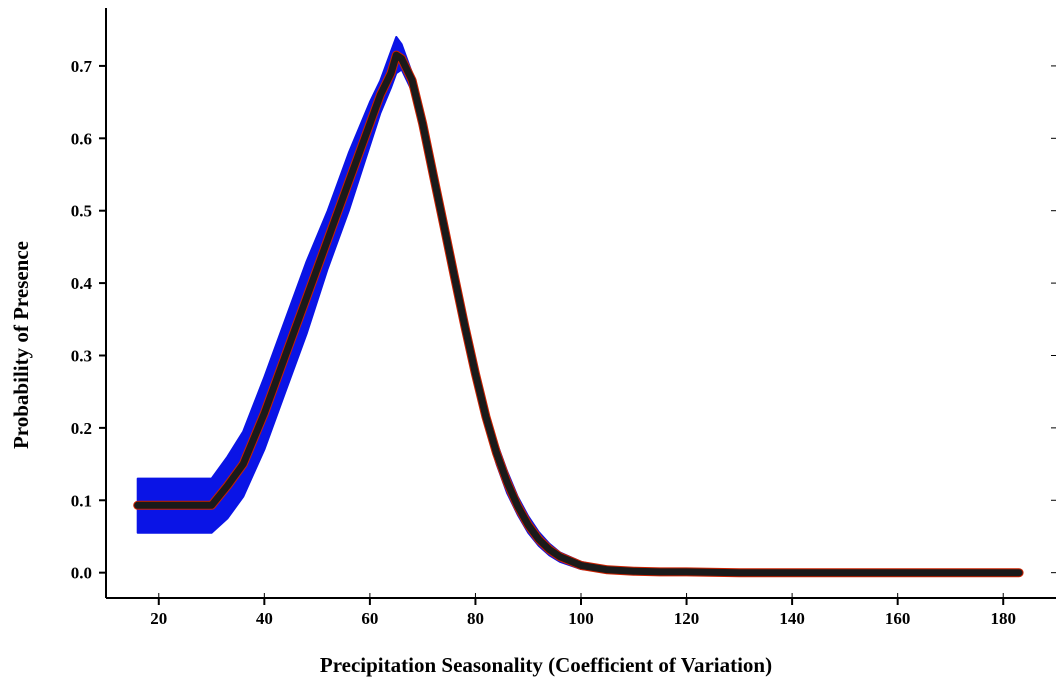 Image resolution: width=1056 pixels, height=688 pixels. Describe the element at coordinates (21, 345) in the screenshot. I see `y-axis-title: Probability of Presence` at that location.